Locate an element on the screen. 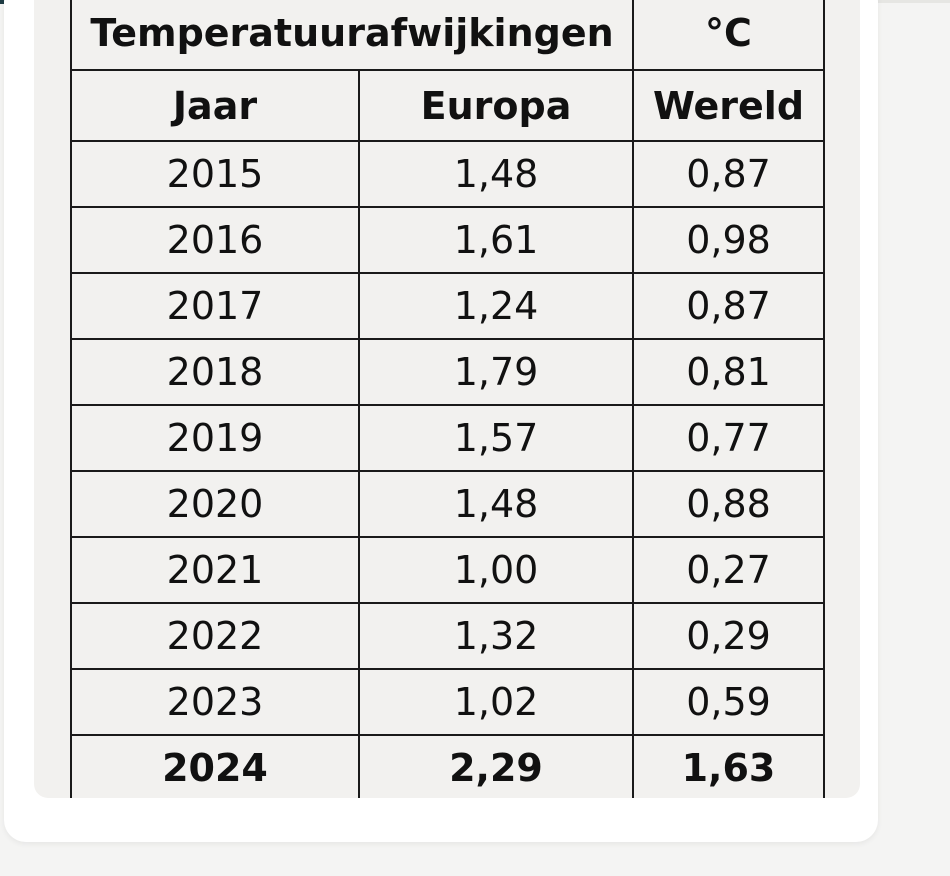 This screenshot has width=950, height=876. cell-europa: 1,24 is located at coordinates (496, 306).